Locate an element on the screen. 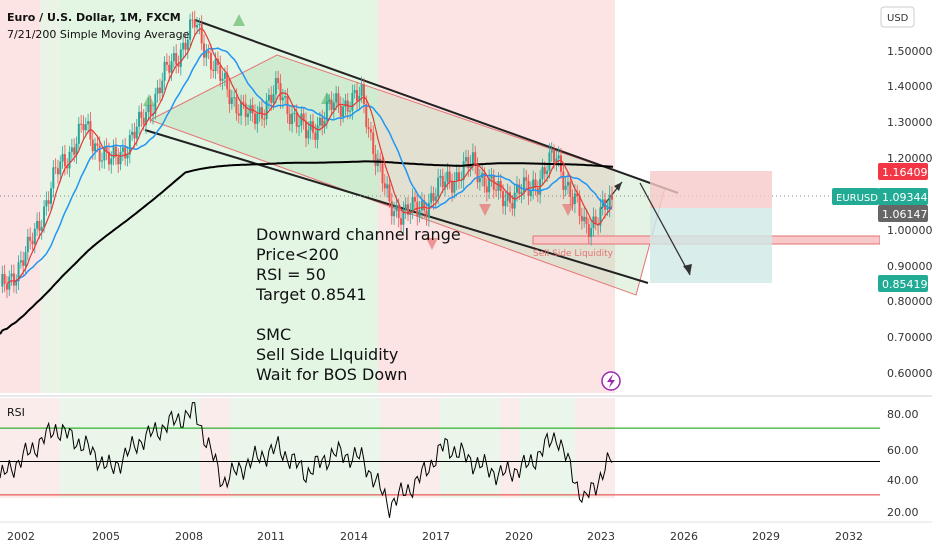  time-tick: 2032 is located at coordinates (849, 536).